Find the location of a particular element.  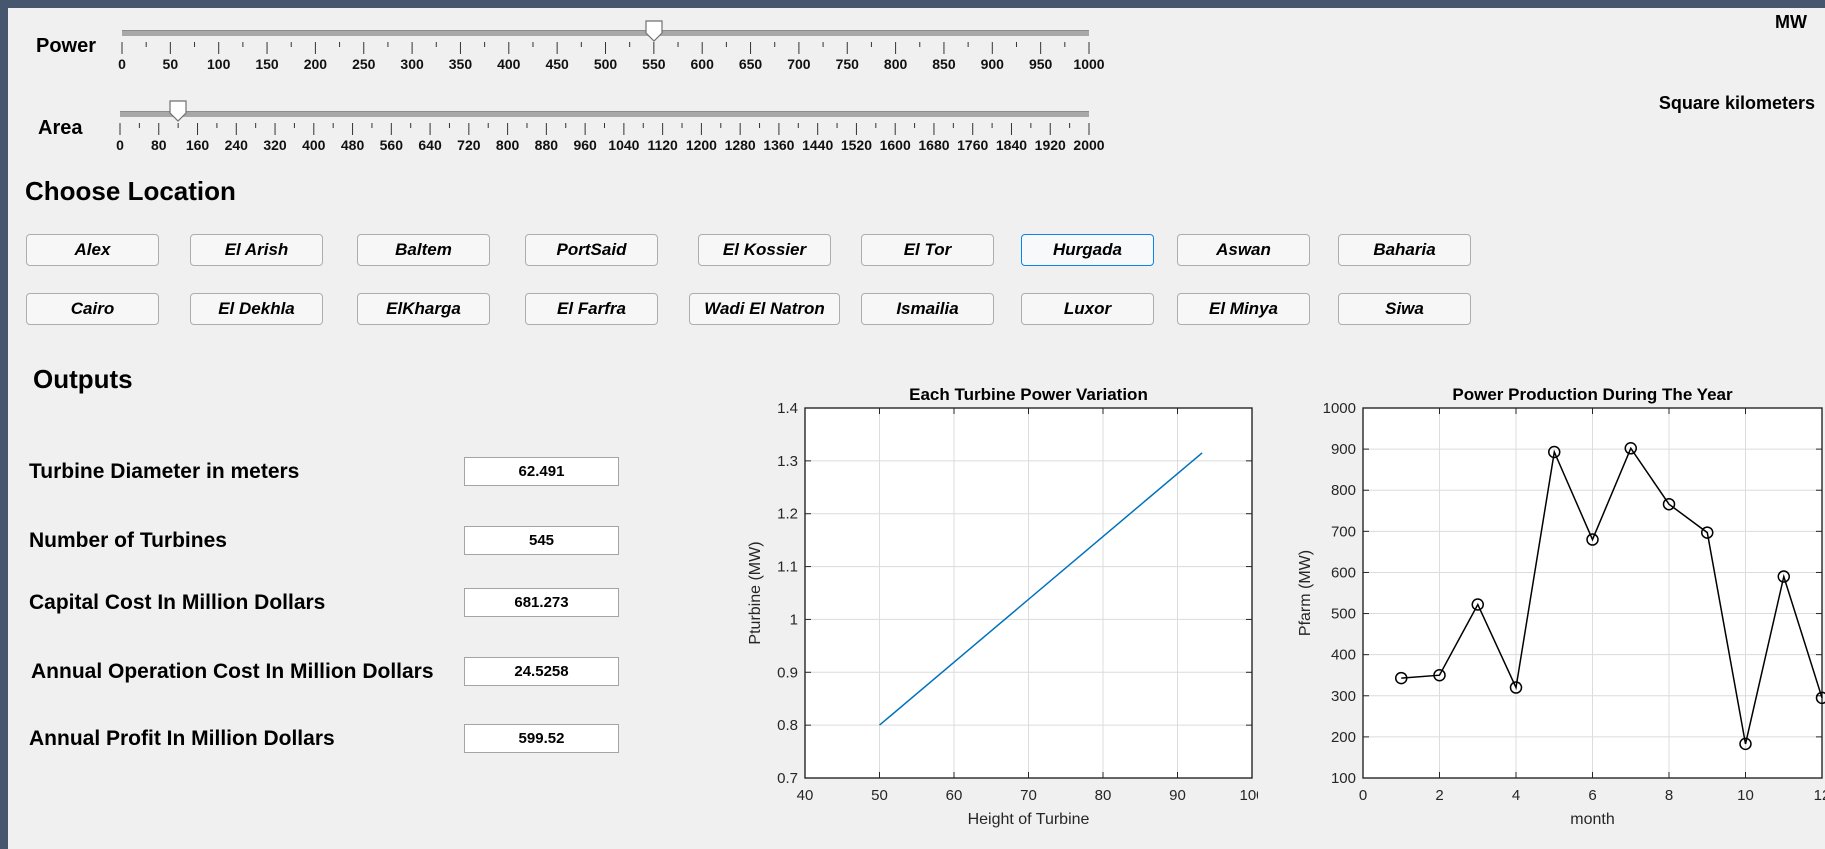

power-tick-label: 150 is located at coordinates (267, 64).